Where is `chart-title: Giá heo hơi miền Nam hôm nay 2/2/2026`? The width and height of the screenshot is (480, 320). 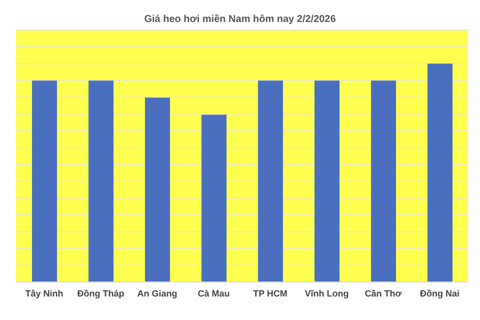
chart-title: Giá heo hơi miền Nam hôm nay 2/2/2026 is located at coordinates (240, 19).